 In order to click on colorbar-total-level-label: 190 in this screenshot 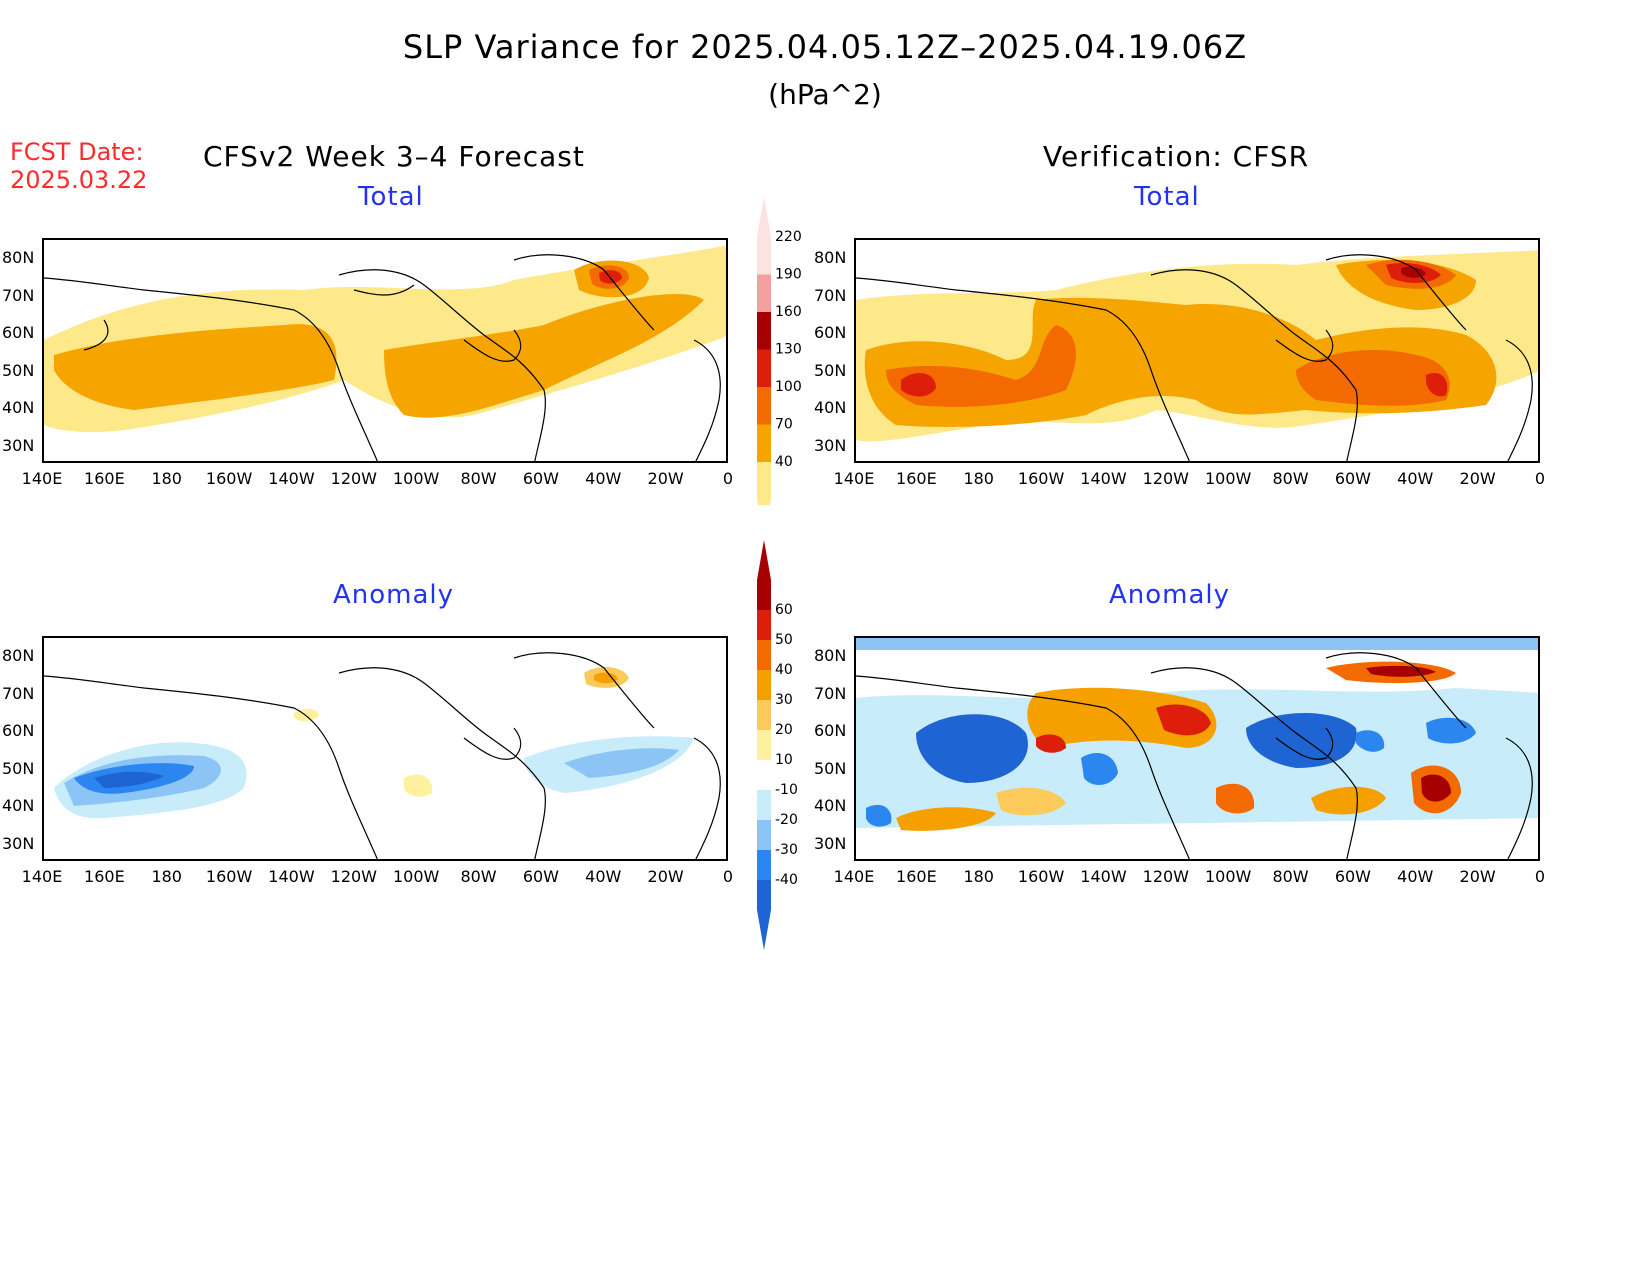, I will do `click(788, 275)`.